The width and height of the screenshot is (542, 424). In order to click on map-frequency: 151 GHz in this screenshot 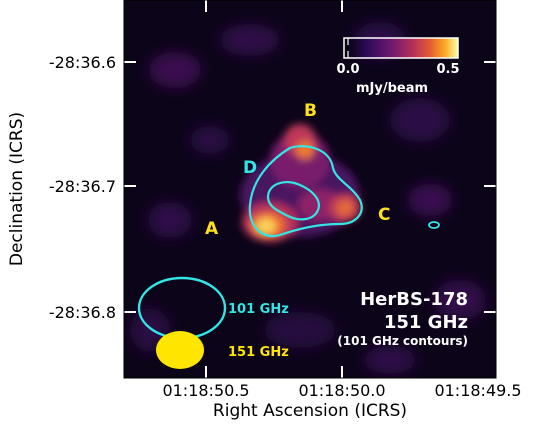, I will do `click(426, 322)`.